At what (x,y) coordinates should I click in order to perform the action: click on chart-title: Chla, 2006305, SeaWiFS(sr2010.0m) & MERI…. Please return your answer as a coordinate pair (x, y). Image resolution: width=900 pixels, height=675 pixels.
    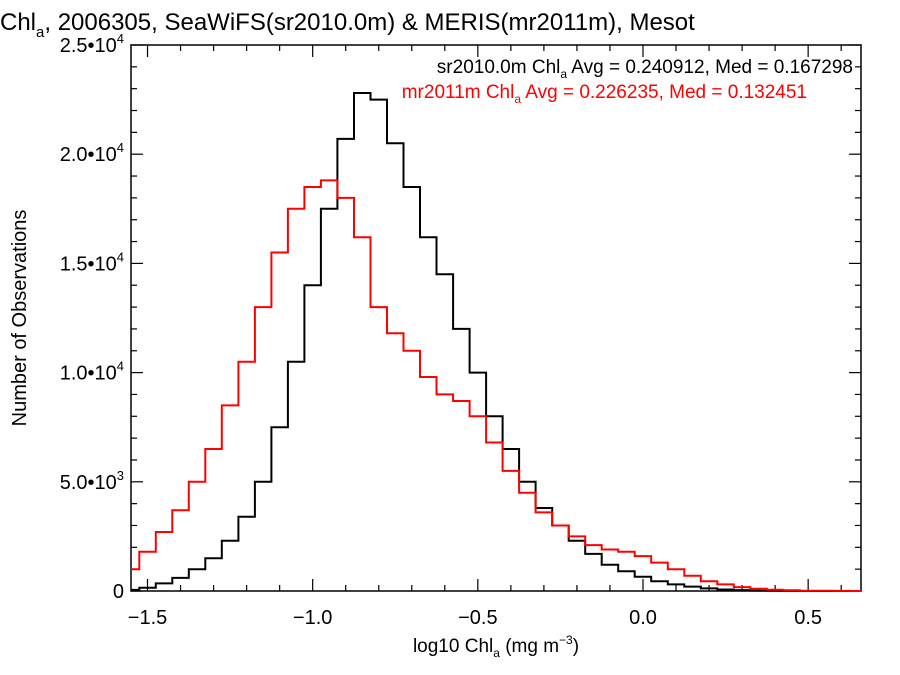
    Looking at the image, I should click on (347, 25).